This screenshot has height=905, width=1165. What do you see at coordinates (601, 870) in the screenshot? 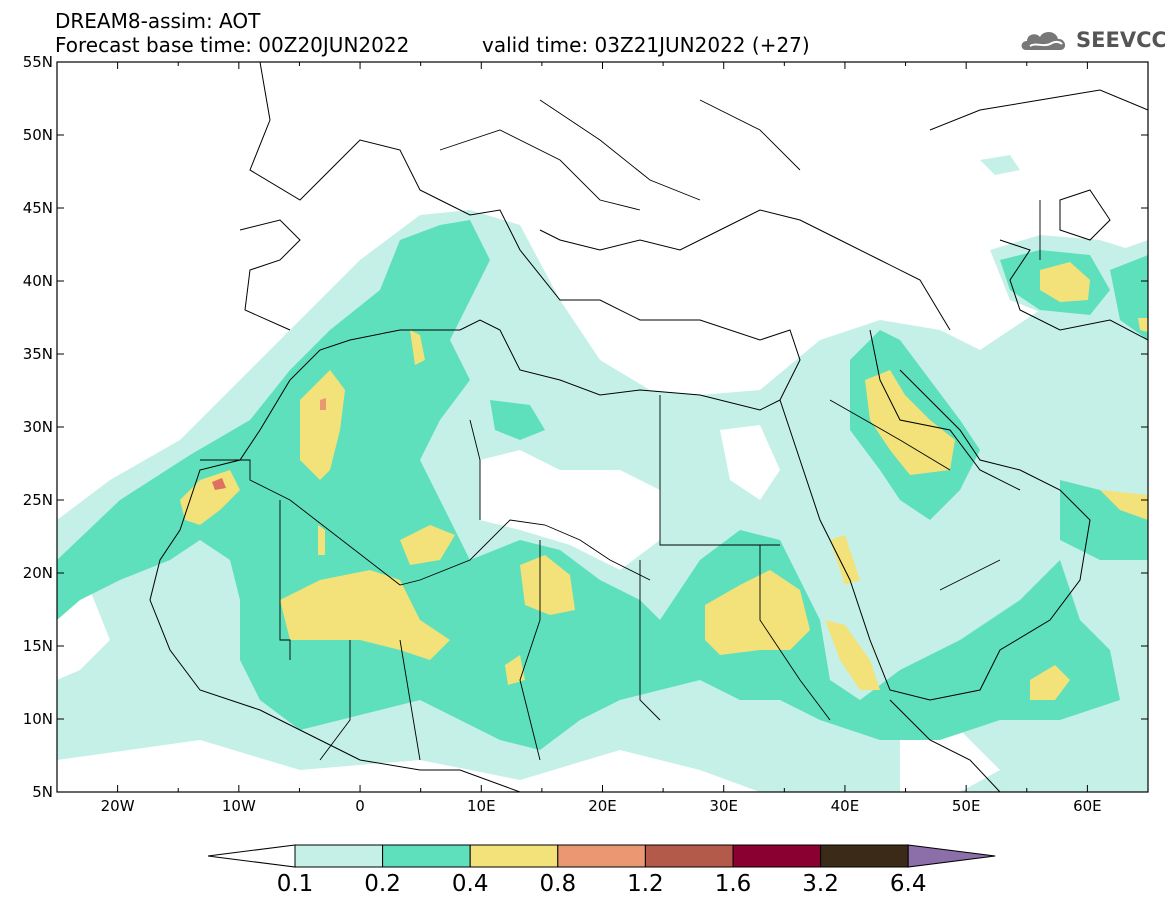
I see `colorbar: 0.1 0.2 0.4 0.8 1.2 1.6 3.2 6.4` at bounding box center [601, 870].